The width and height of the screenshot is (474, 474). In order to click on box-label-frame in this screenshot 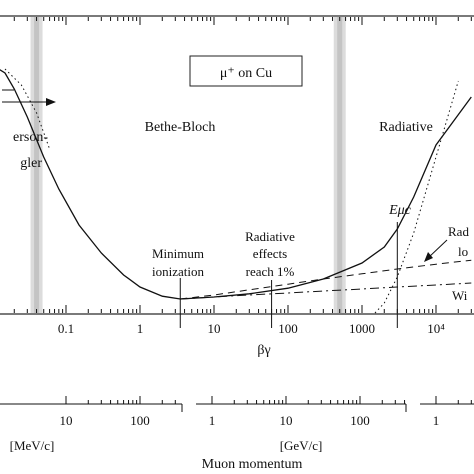, I will do `click(246, 71)`.